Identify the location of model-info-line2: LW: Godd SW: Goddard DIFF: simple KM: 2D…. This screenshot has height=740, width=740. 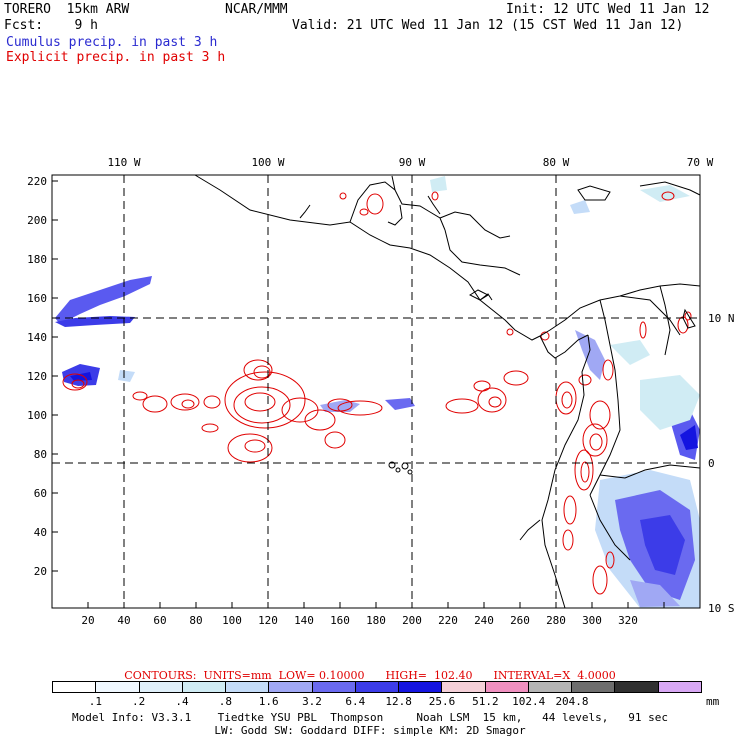
(370, 730).